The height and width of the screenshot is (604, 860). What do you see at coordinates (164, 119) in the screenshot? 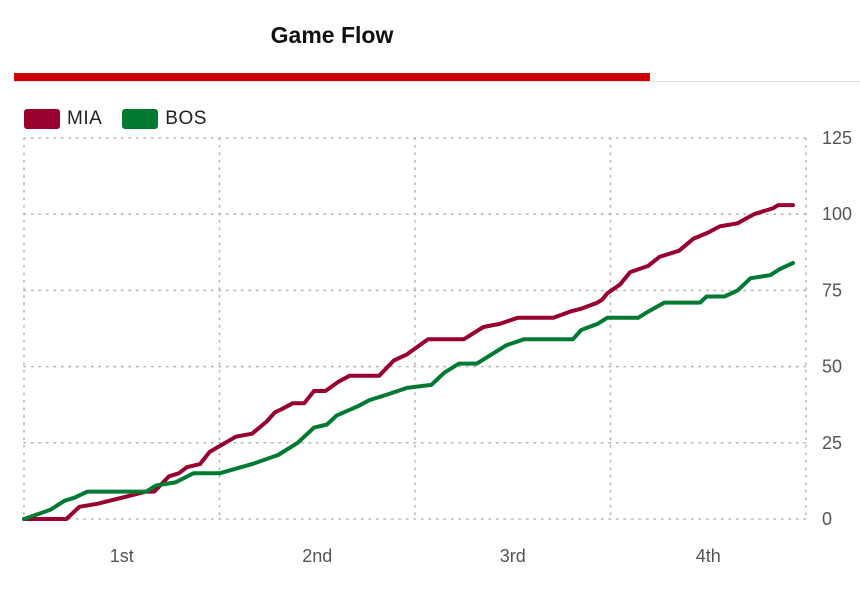
I see `legend-item-bos: BOS` at bounding box center [164, 119].